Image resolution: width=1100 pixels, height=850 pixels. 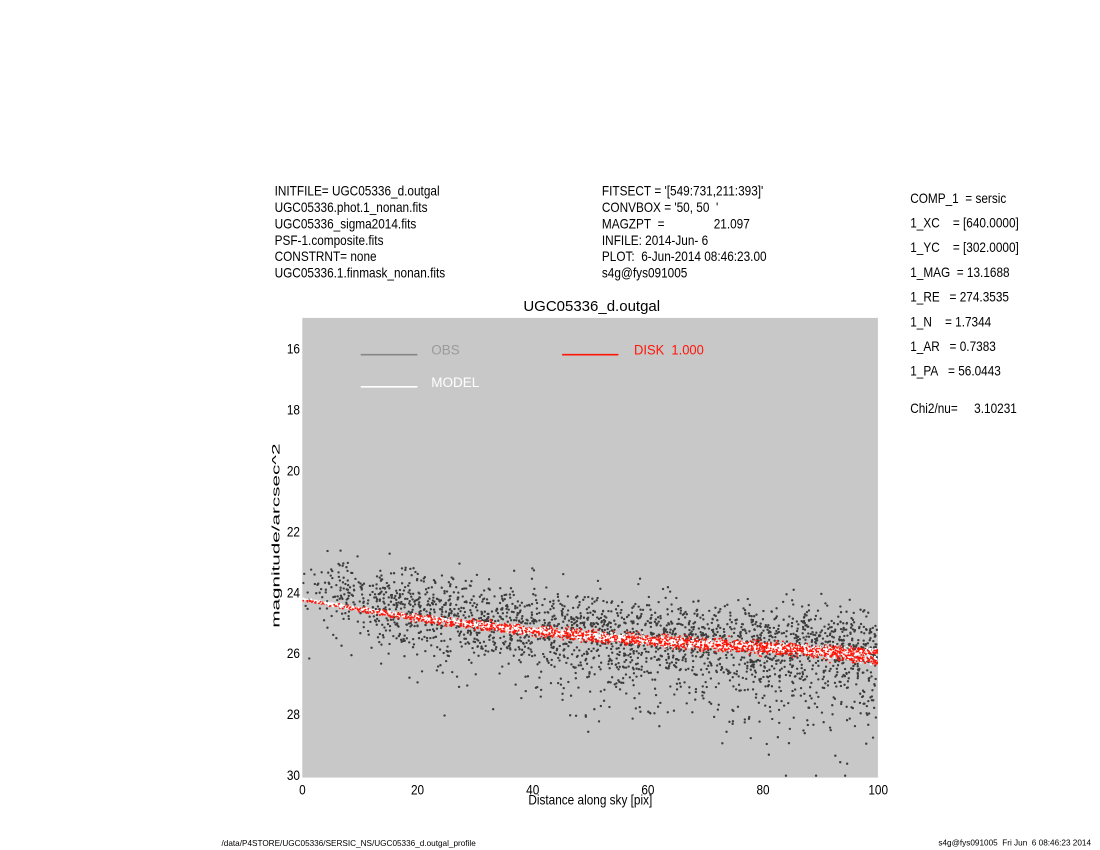 What do you see at coordinates (346, 224) in the screenshot?
I see `svg-text: UGC05336_sigma2014.fits` at bounding box center [346, 224].